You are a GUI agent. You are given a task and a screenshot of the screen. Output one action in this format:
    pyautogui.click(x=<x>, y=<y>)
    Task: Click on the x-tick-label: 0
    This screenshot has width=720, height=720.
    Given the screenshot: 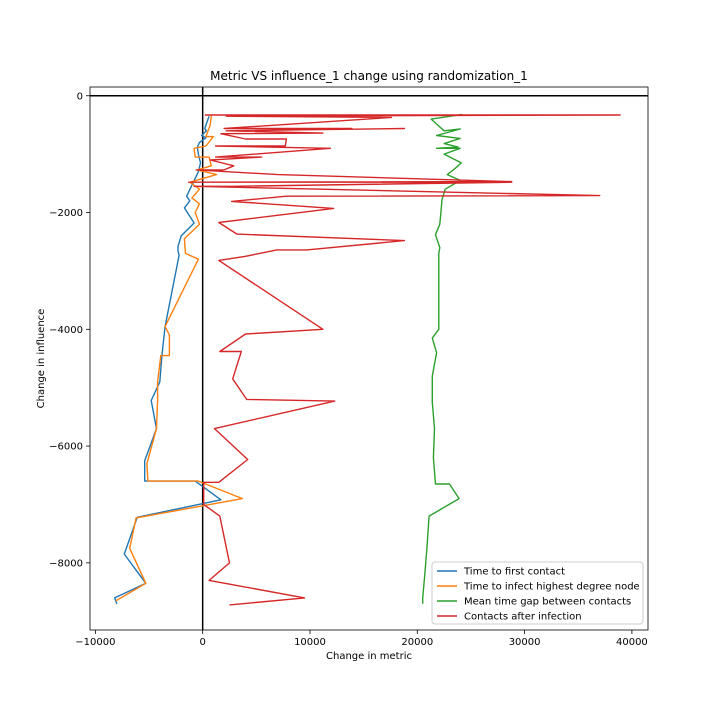 What is the action you would take?
    pyautogui.click(x=202, y=642)
    